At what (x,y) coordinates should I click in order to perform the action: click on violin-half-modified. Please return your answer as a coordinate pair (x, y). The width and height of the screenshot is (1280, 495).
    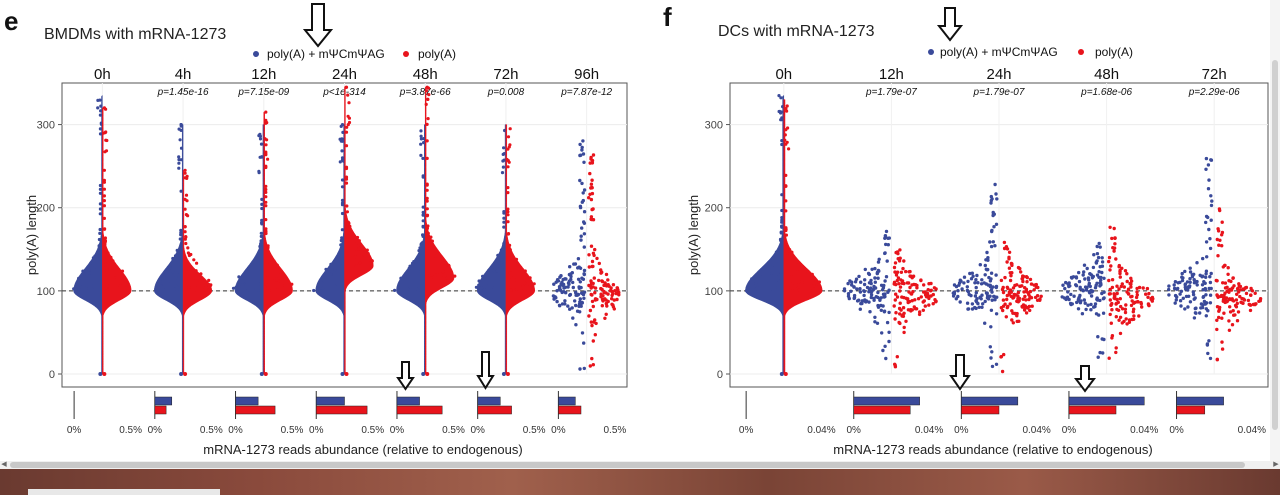
    Looking at the image, I should click on (88, 234).